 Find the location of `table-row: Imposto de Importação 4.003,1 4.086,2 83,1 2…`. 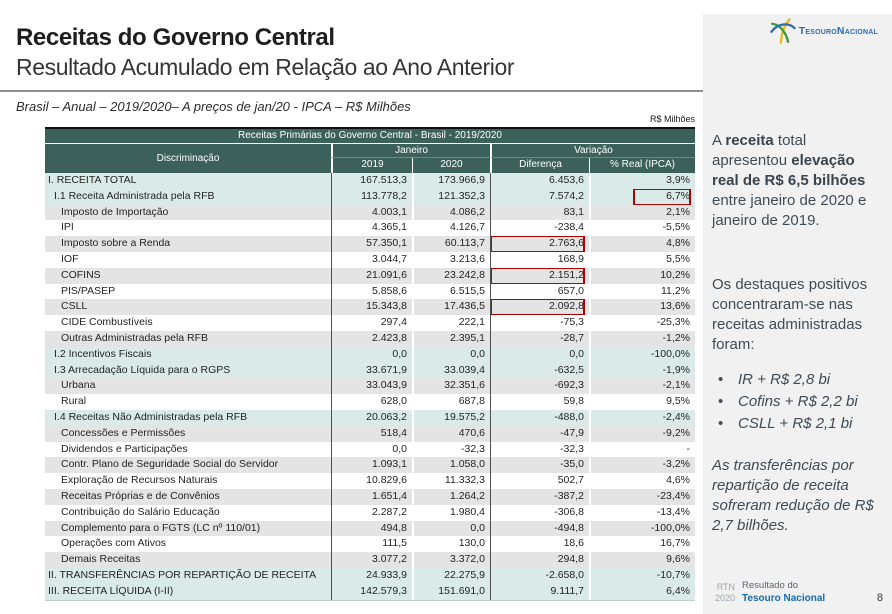

table-row: Imposto de Importação 4.003,1 4.086,2 83,1 2… is located at coordinates (370, 212).